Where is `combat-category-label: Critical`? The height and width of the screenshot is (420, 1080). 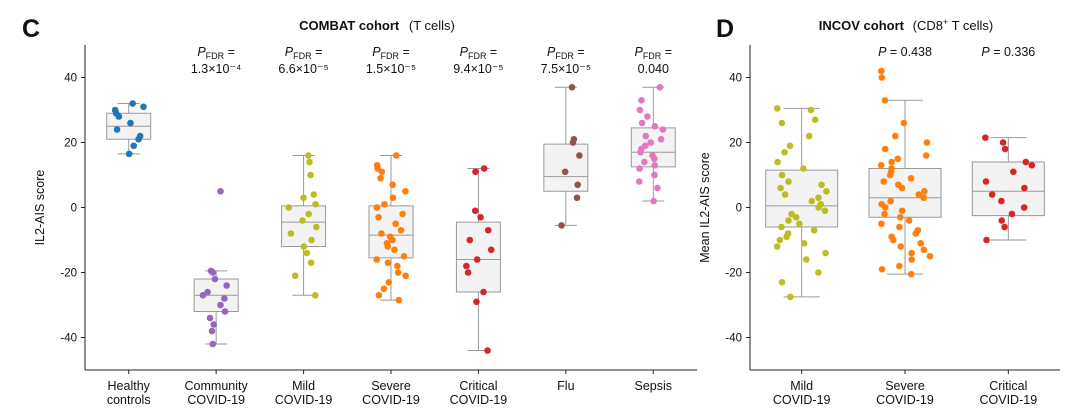 combat-category-label: Critical is located at coordinates (478, 386).